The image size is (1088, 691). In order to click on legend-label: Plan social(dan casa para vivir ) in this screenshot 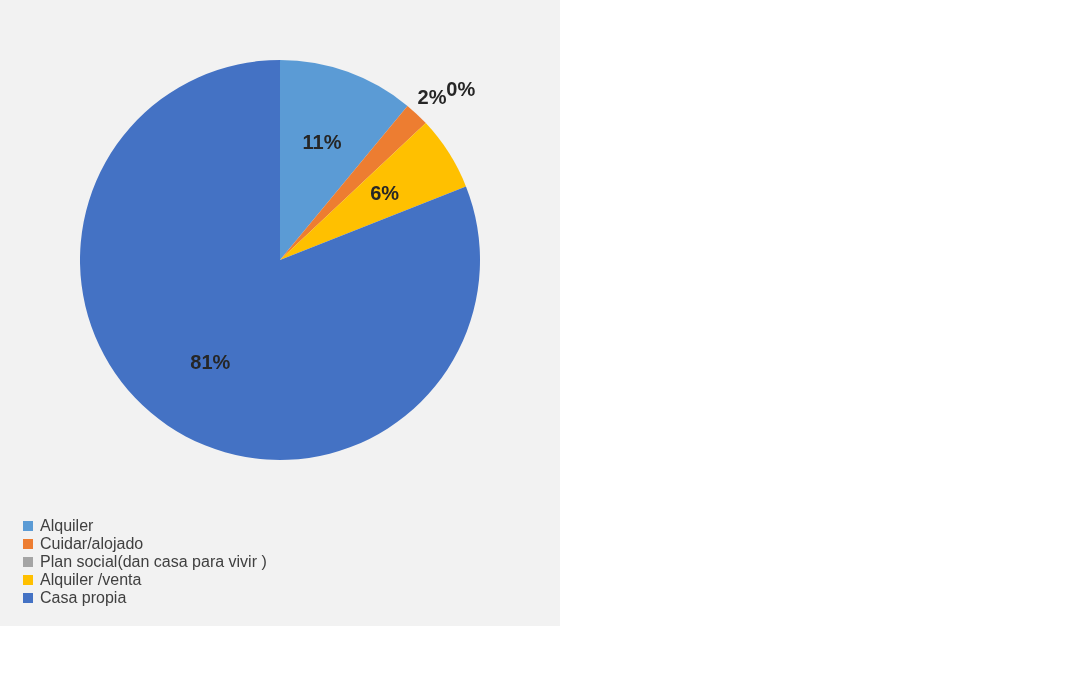, I will do `click(153, 561)`.